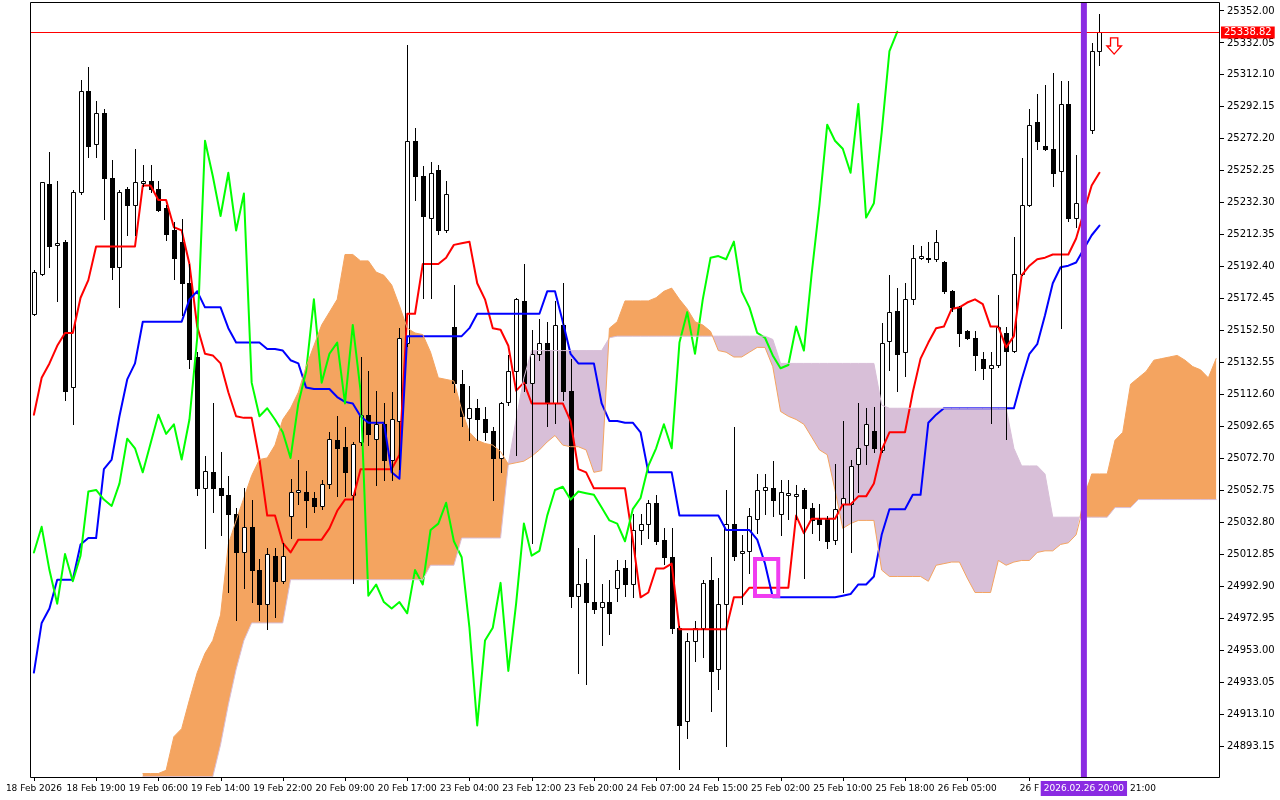  Describe the element at coordinates (594, 788) in the screenshot. I see `x-tick-label: 23 Feb 20:00` at that location.